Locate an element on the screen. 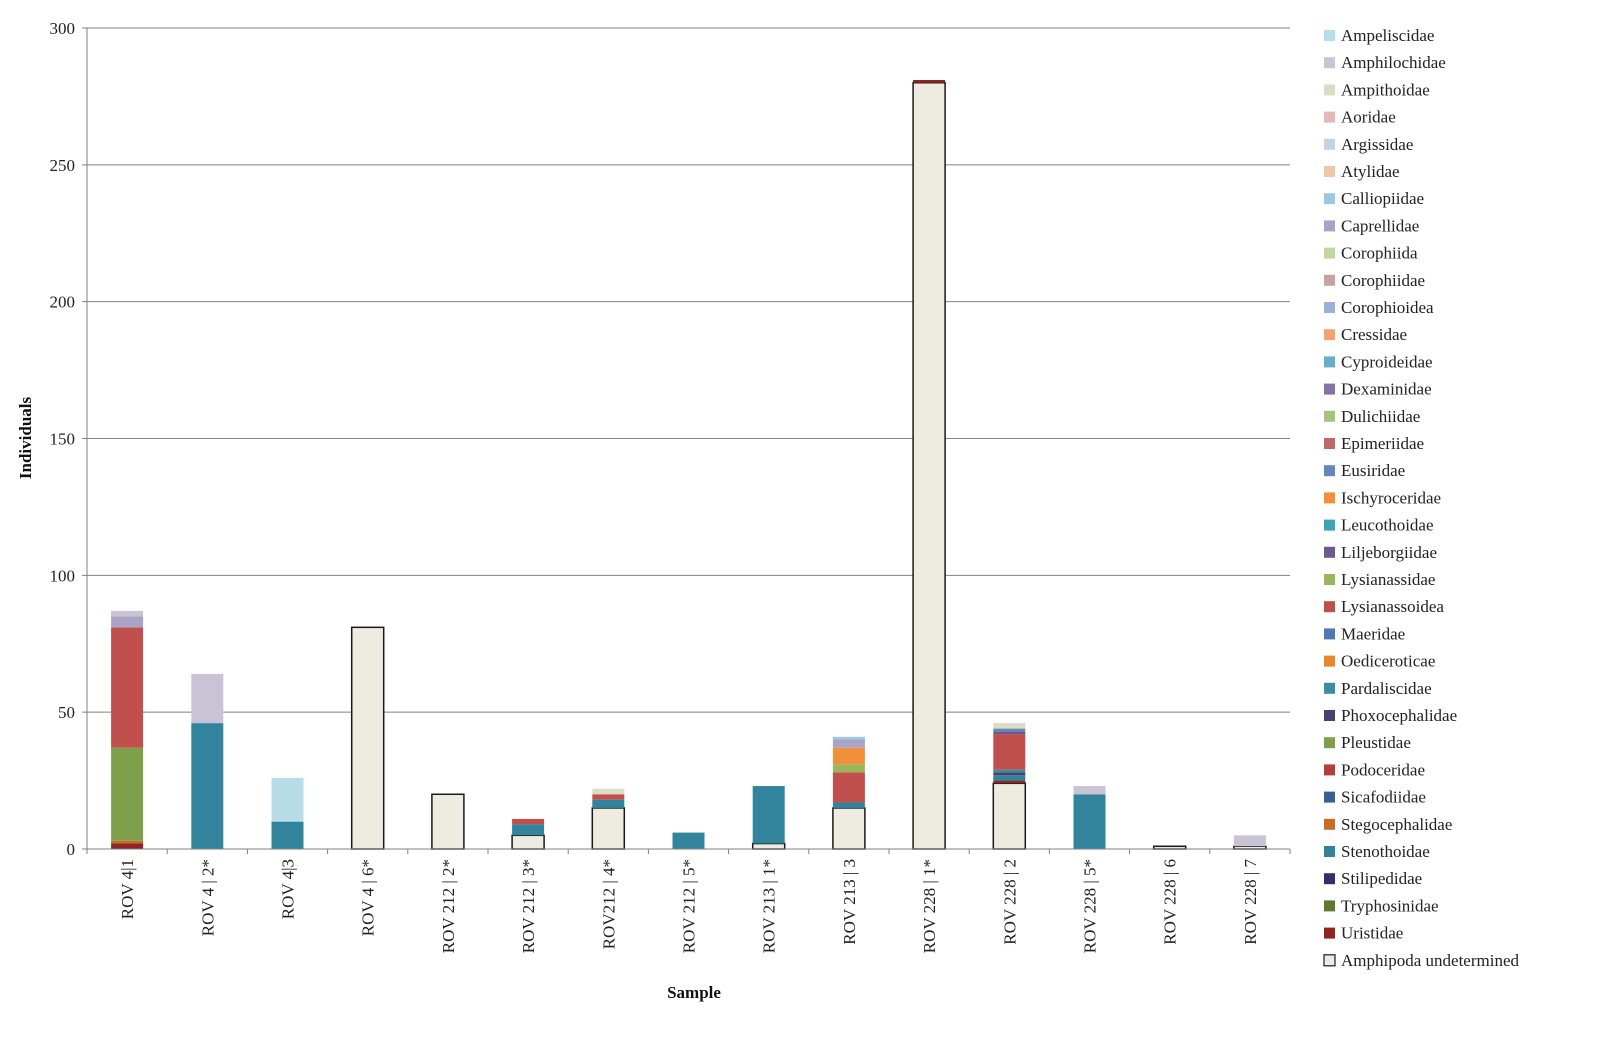 The width and height of the screenshot is (1600, 1037). legend-label: Calliopiidae is located at coordinates (1382, 198).